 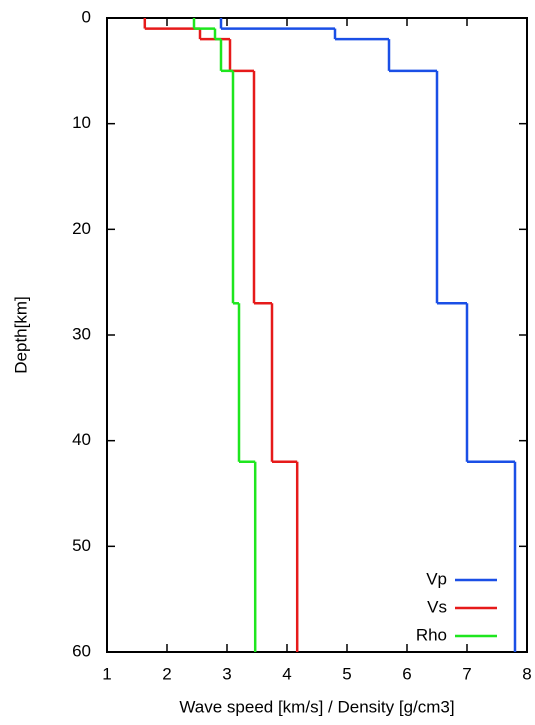 I want to click on x-tick-label: 3, so click(x=226, y=673).